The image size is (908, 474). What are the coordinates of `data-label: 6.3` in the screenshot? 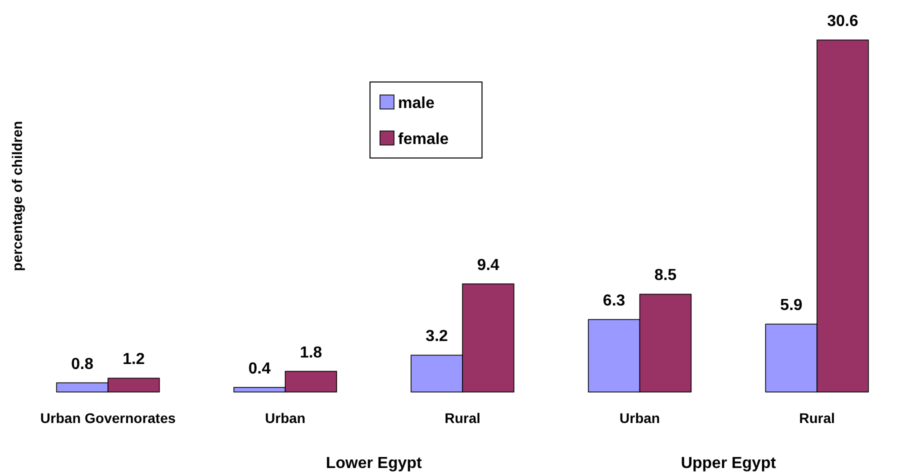 It's located at (614, 301).